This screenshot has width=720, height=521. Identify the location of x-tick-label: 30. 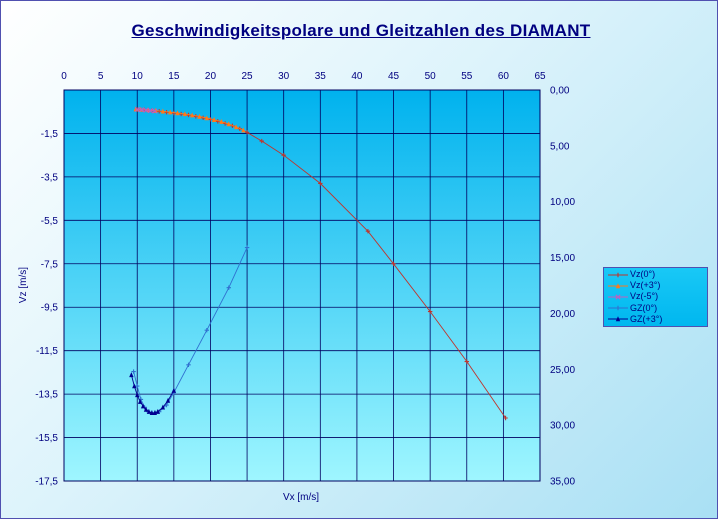
(284, 76).